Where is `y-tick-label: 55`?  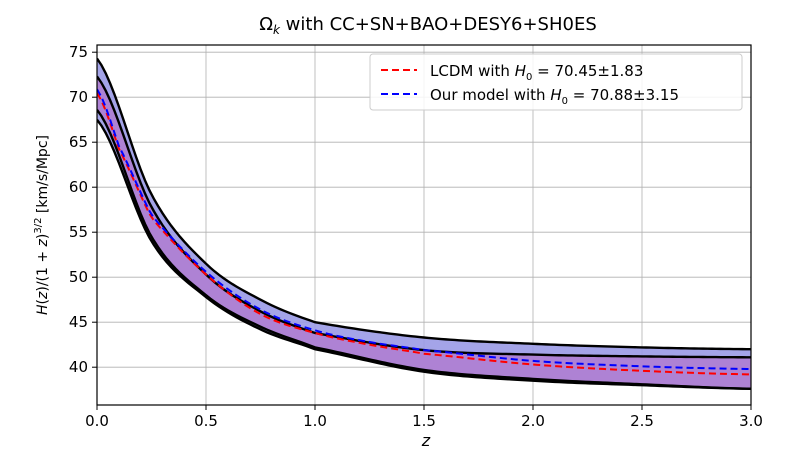 y-tick-label: 55 is located at coordinates (78, 232).